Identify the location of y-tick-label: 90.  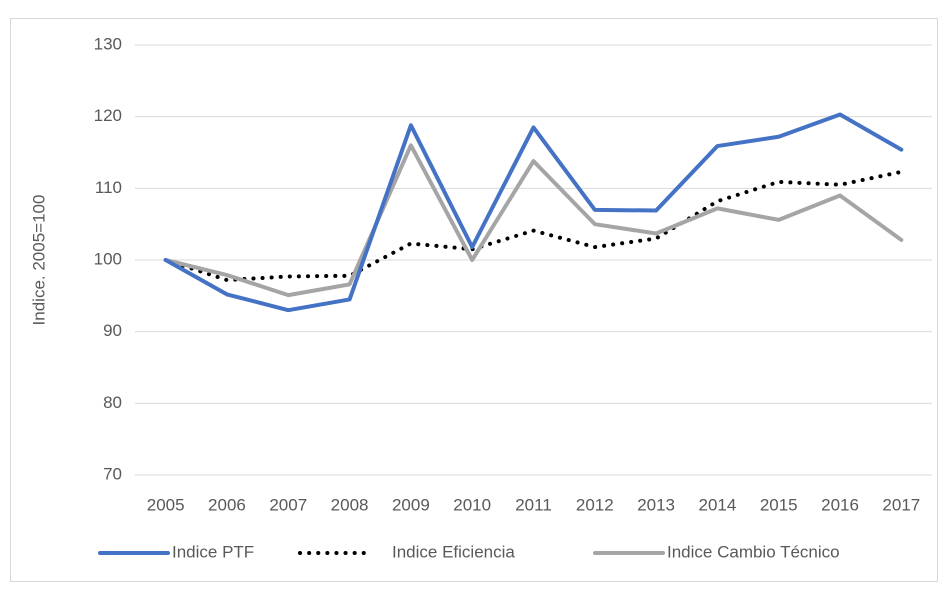
(112, 330).